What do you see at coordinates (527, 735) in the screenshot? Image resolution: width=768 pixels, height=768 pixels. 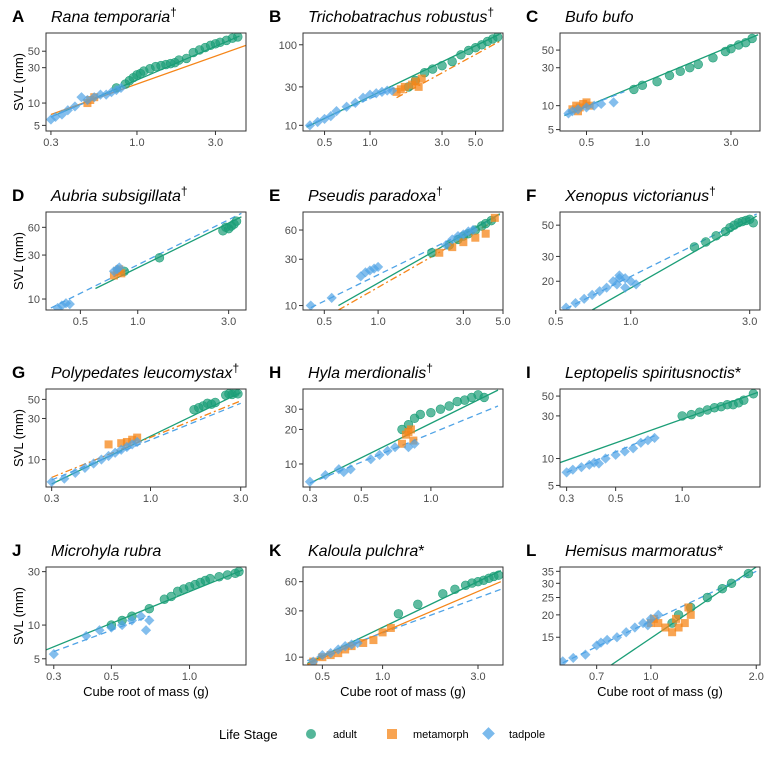 I see `legend-label-tadpole: tadpole` at bounding box center [527, 735].